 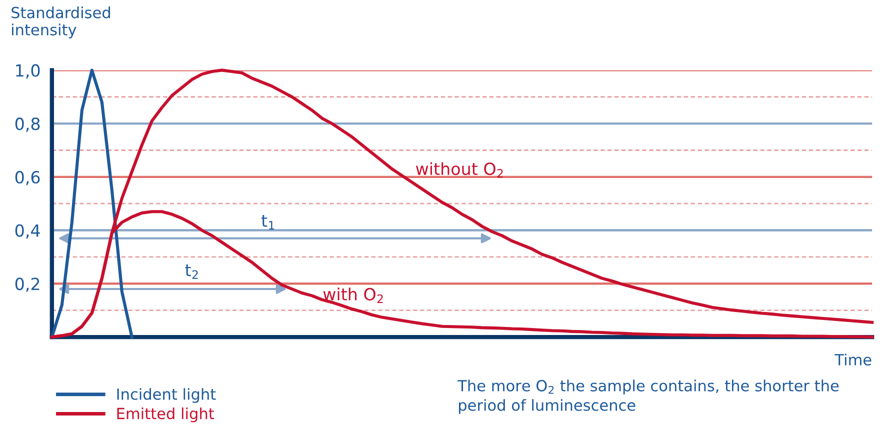 I want to click on text: The more O$_{2}$ the sample contains, the shorter the period of luminescence, so click(x=648, y=397).